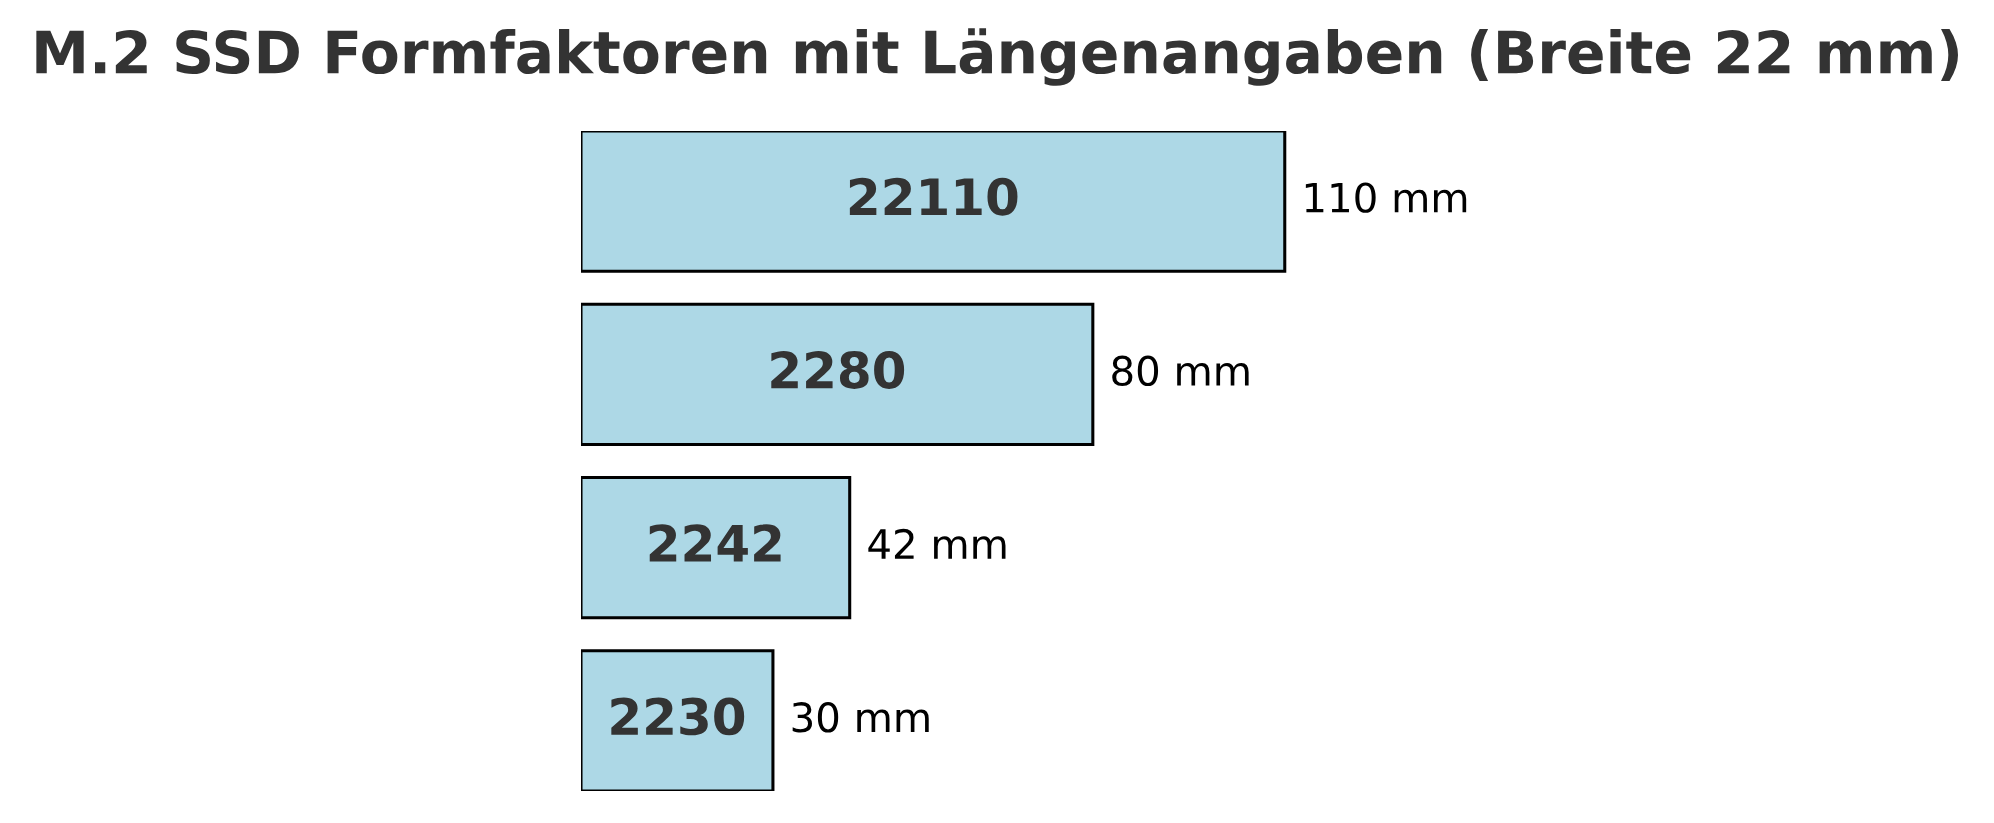  I want to click on y-tick-label: 2280, so click(838, 370).